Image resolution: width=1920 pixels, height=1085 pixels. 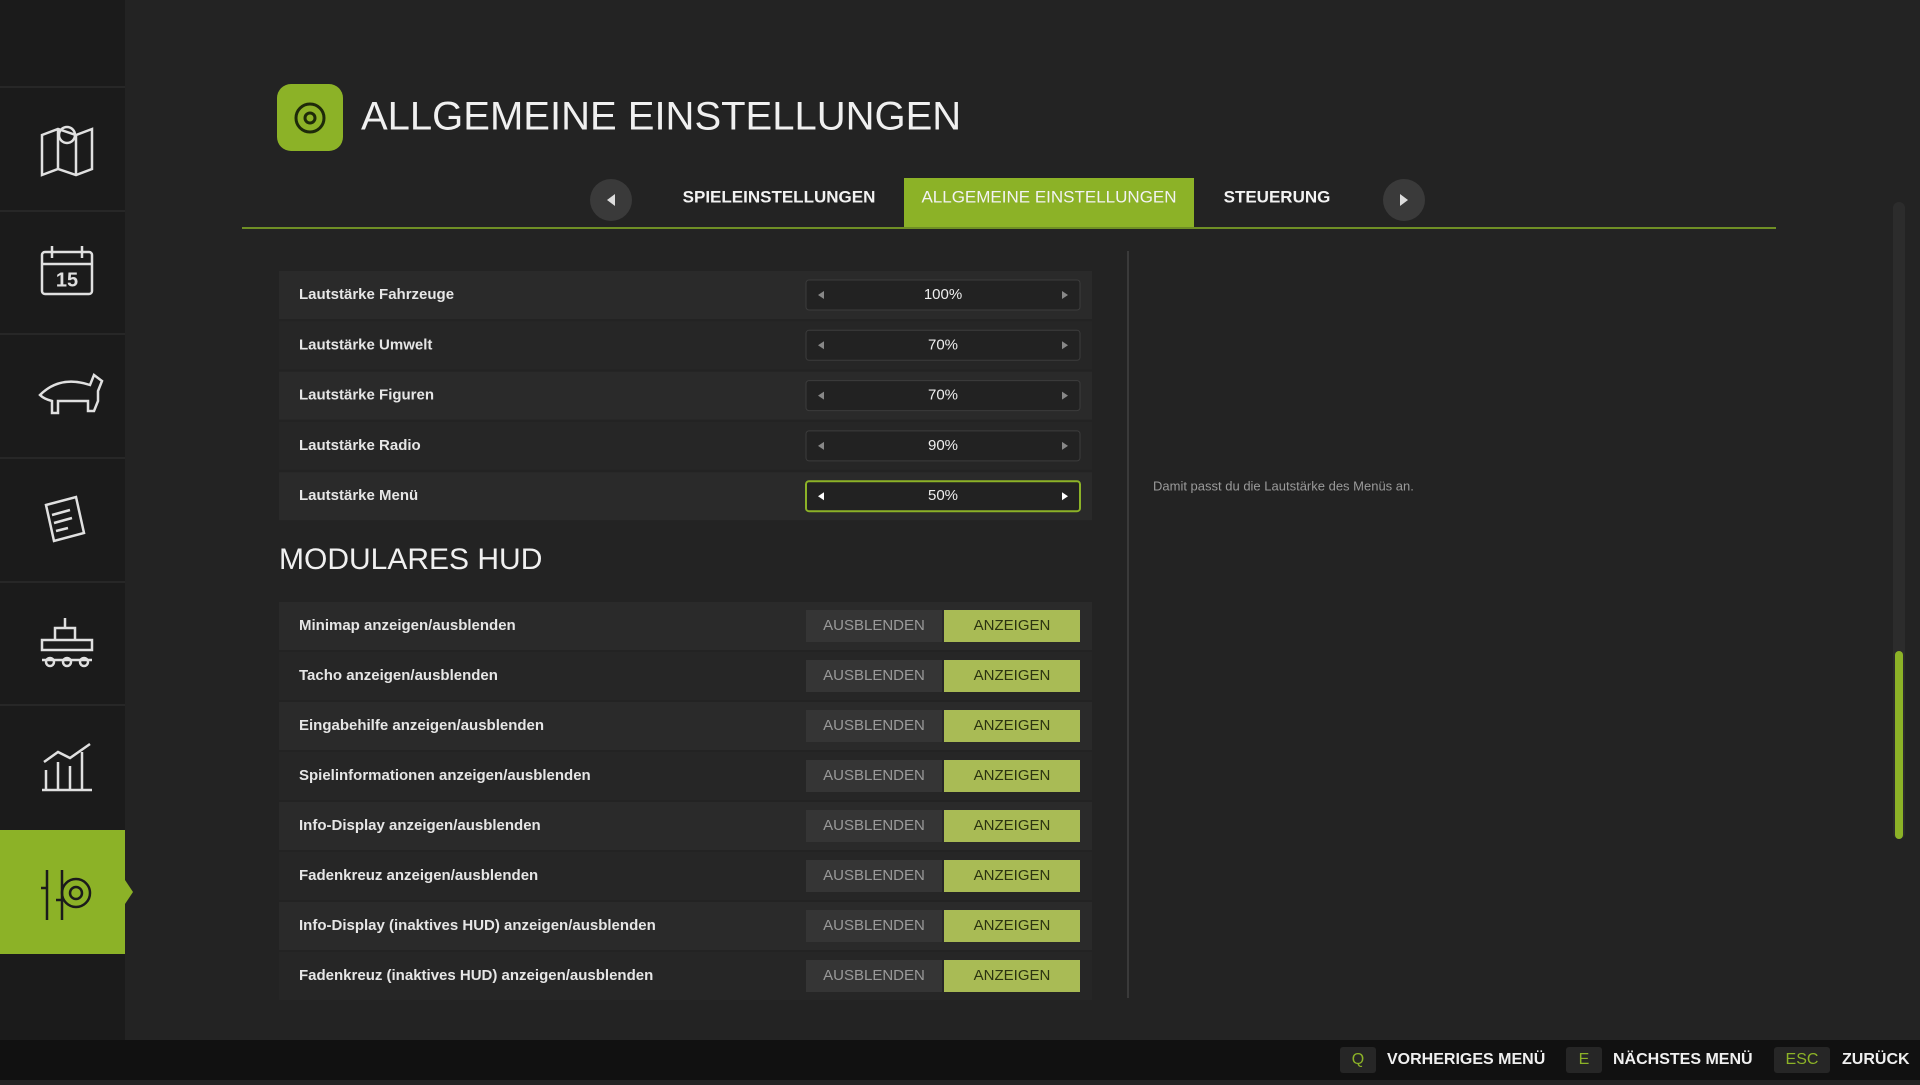 I want to click on setting-value: 100%, so click(x=943, y=294).